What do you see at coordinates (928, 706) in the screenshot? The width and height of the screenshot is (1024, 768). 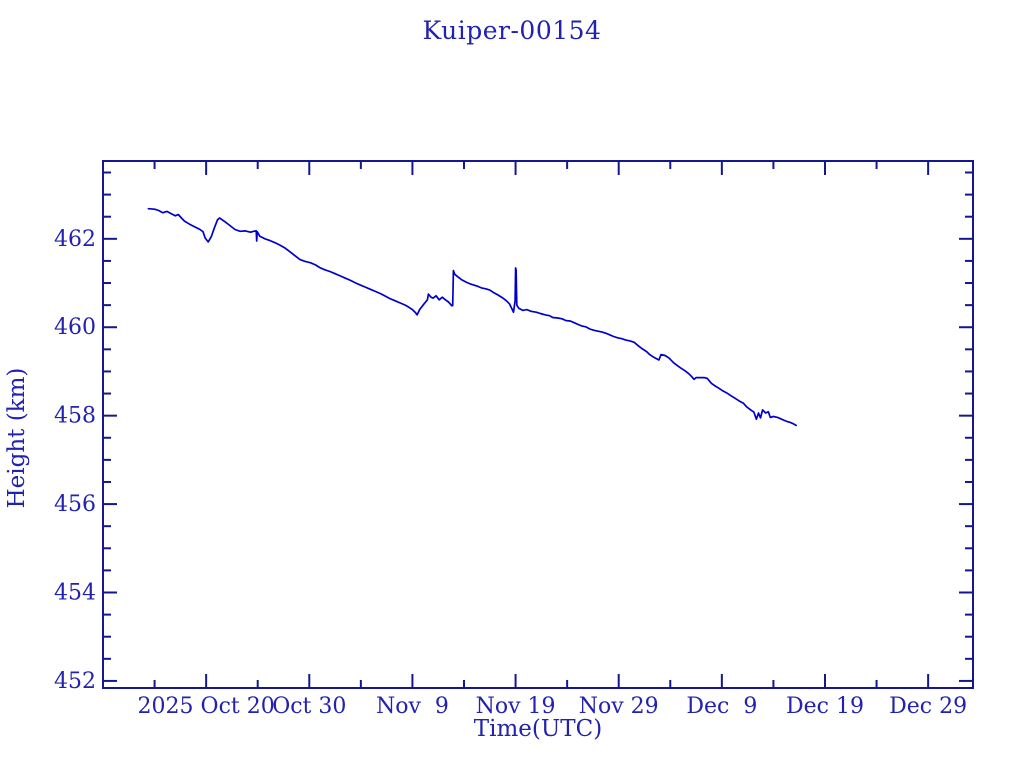 I see `x-tick-label: Dec 29` at bounding box center [928, 706].